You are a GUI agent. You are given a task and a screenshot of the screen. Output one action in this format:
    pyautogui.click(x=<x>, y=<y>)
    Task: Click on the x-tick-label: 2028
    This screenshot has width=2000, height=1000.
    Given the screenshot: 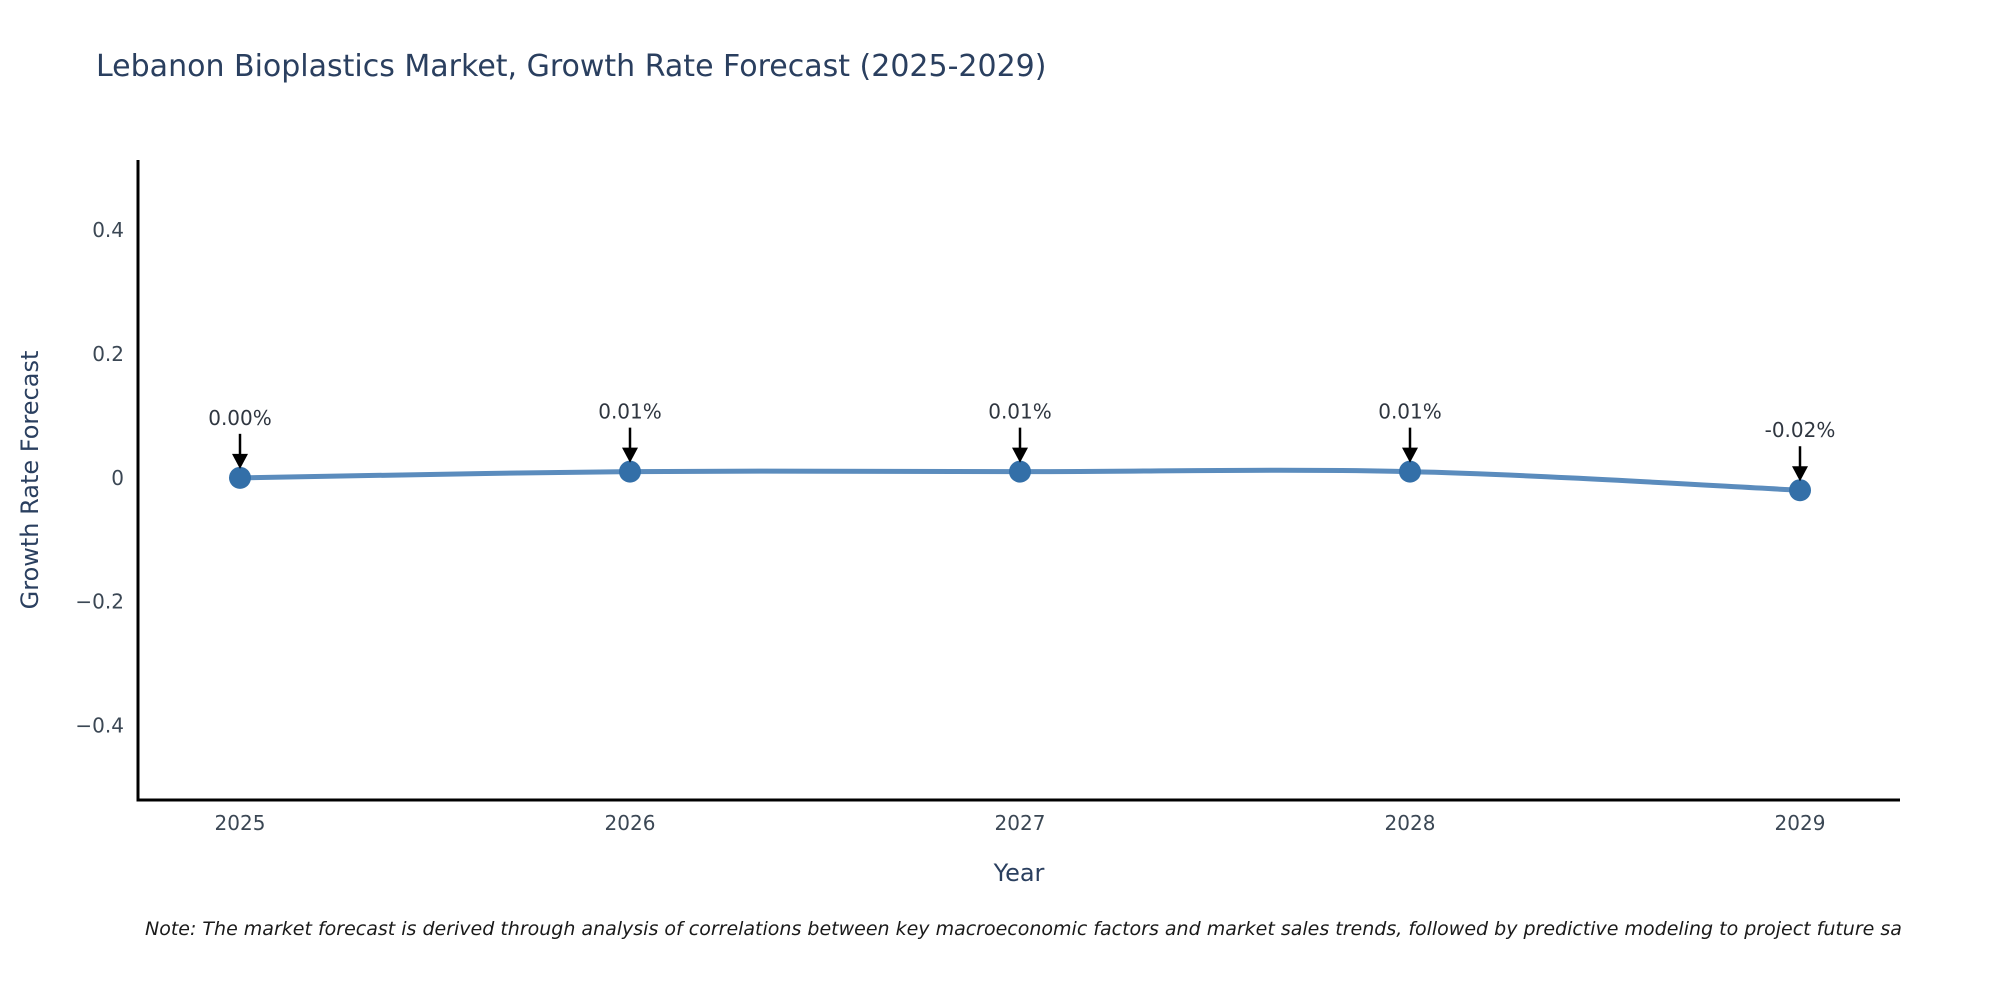 What is the action you would take?
    pyautogui.click(x=1410, y=823)
    